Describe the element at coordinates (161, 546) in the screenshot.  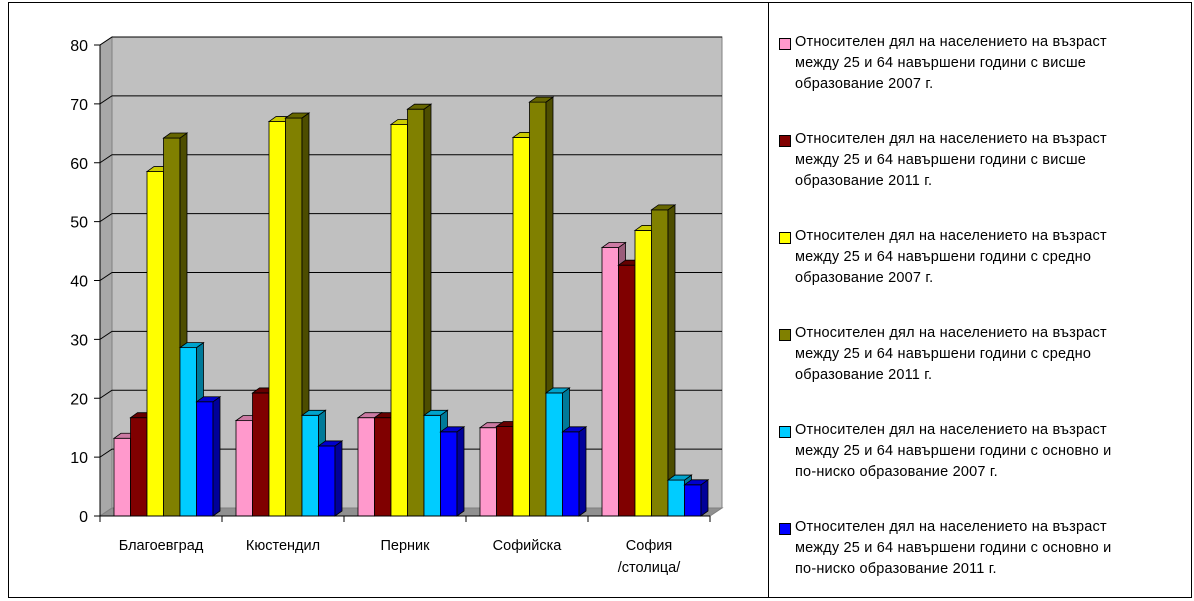
I see `x-category-label: Благоевград` at that location.